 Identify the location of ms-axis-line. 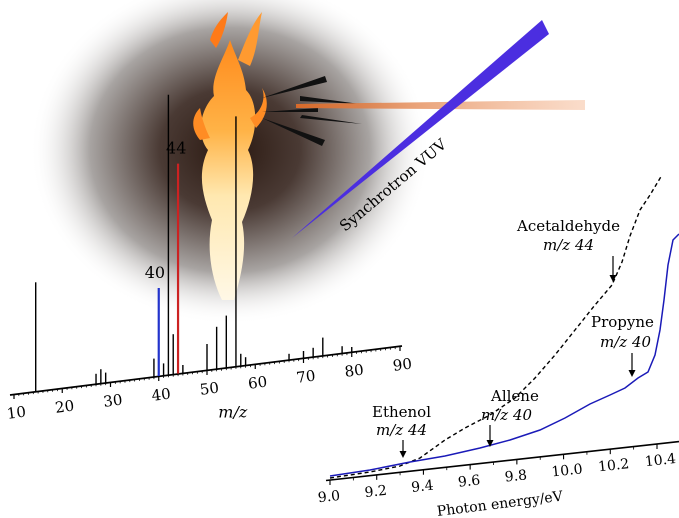
(206, 370).